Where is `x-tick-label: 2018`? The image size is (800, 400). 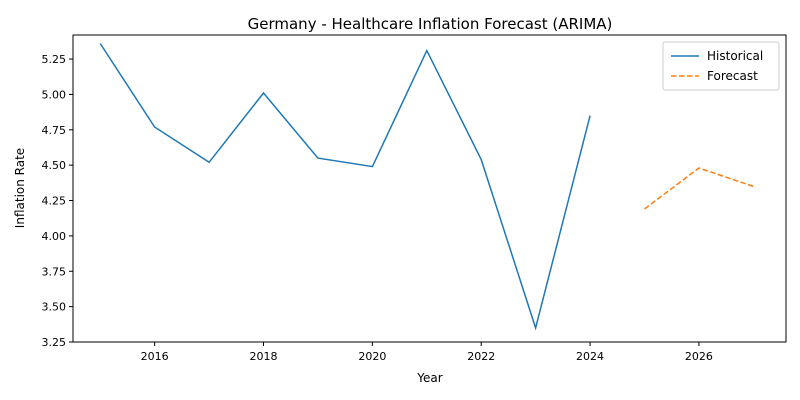 x-tick-label: 2018 is located at coordinates (263, 356).